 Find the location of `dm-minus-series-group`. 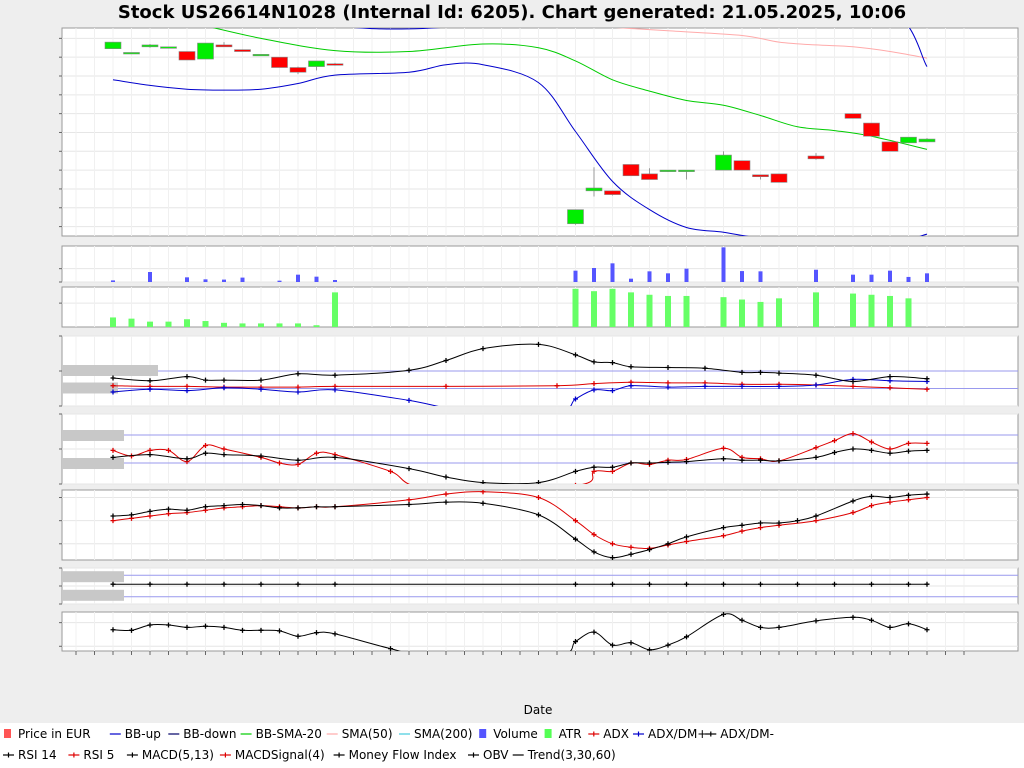

dm-minus-series-group is located at coordinates (520, 362).